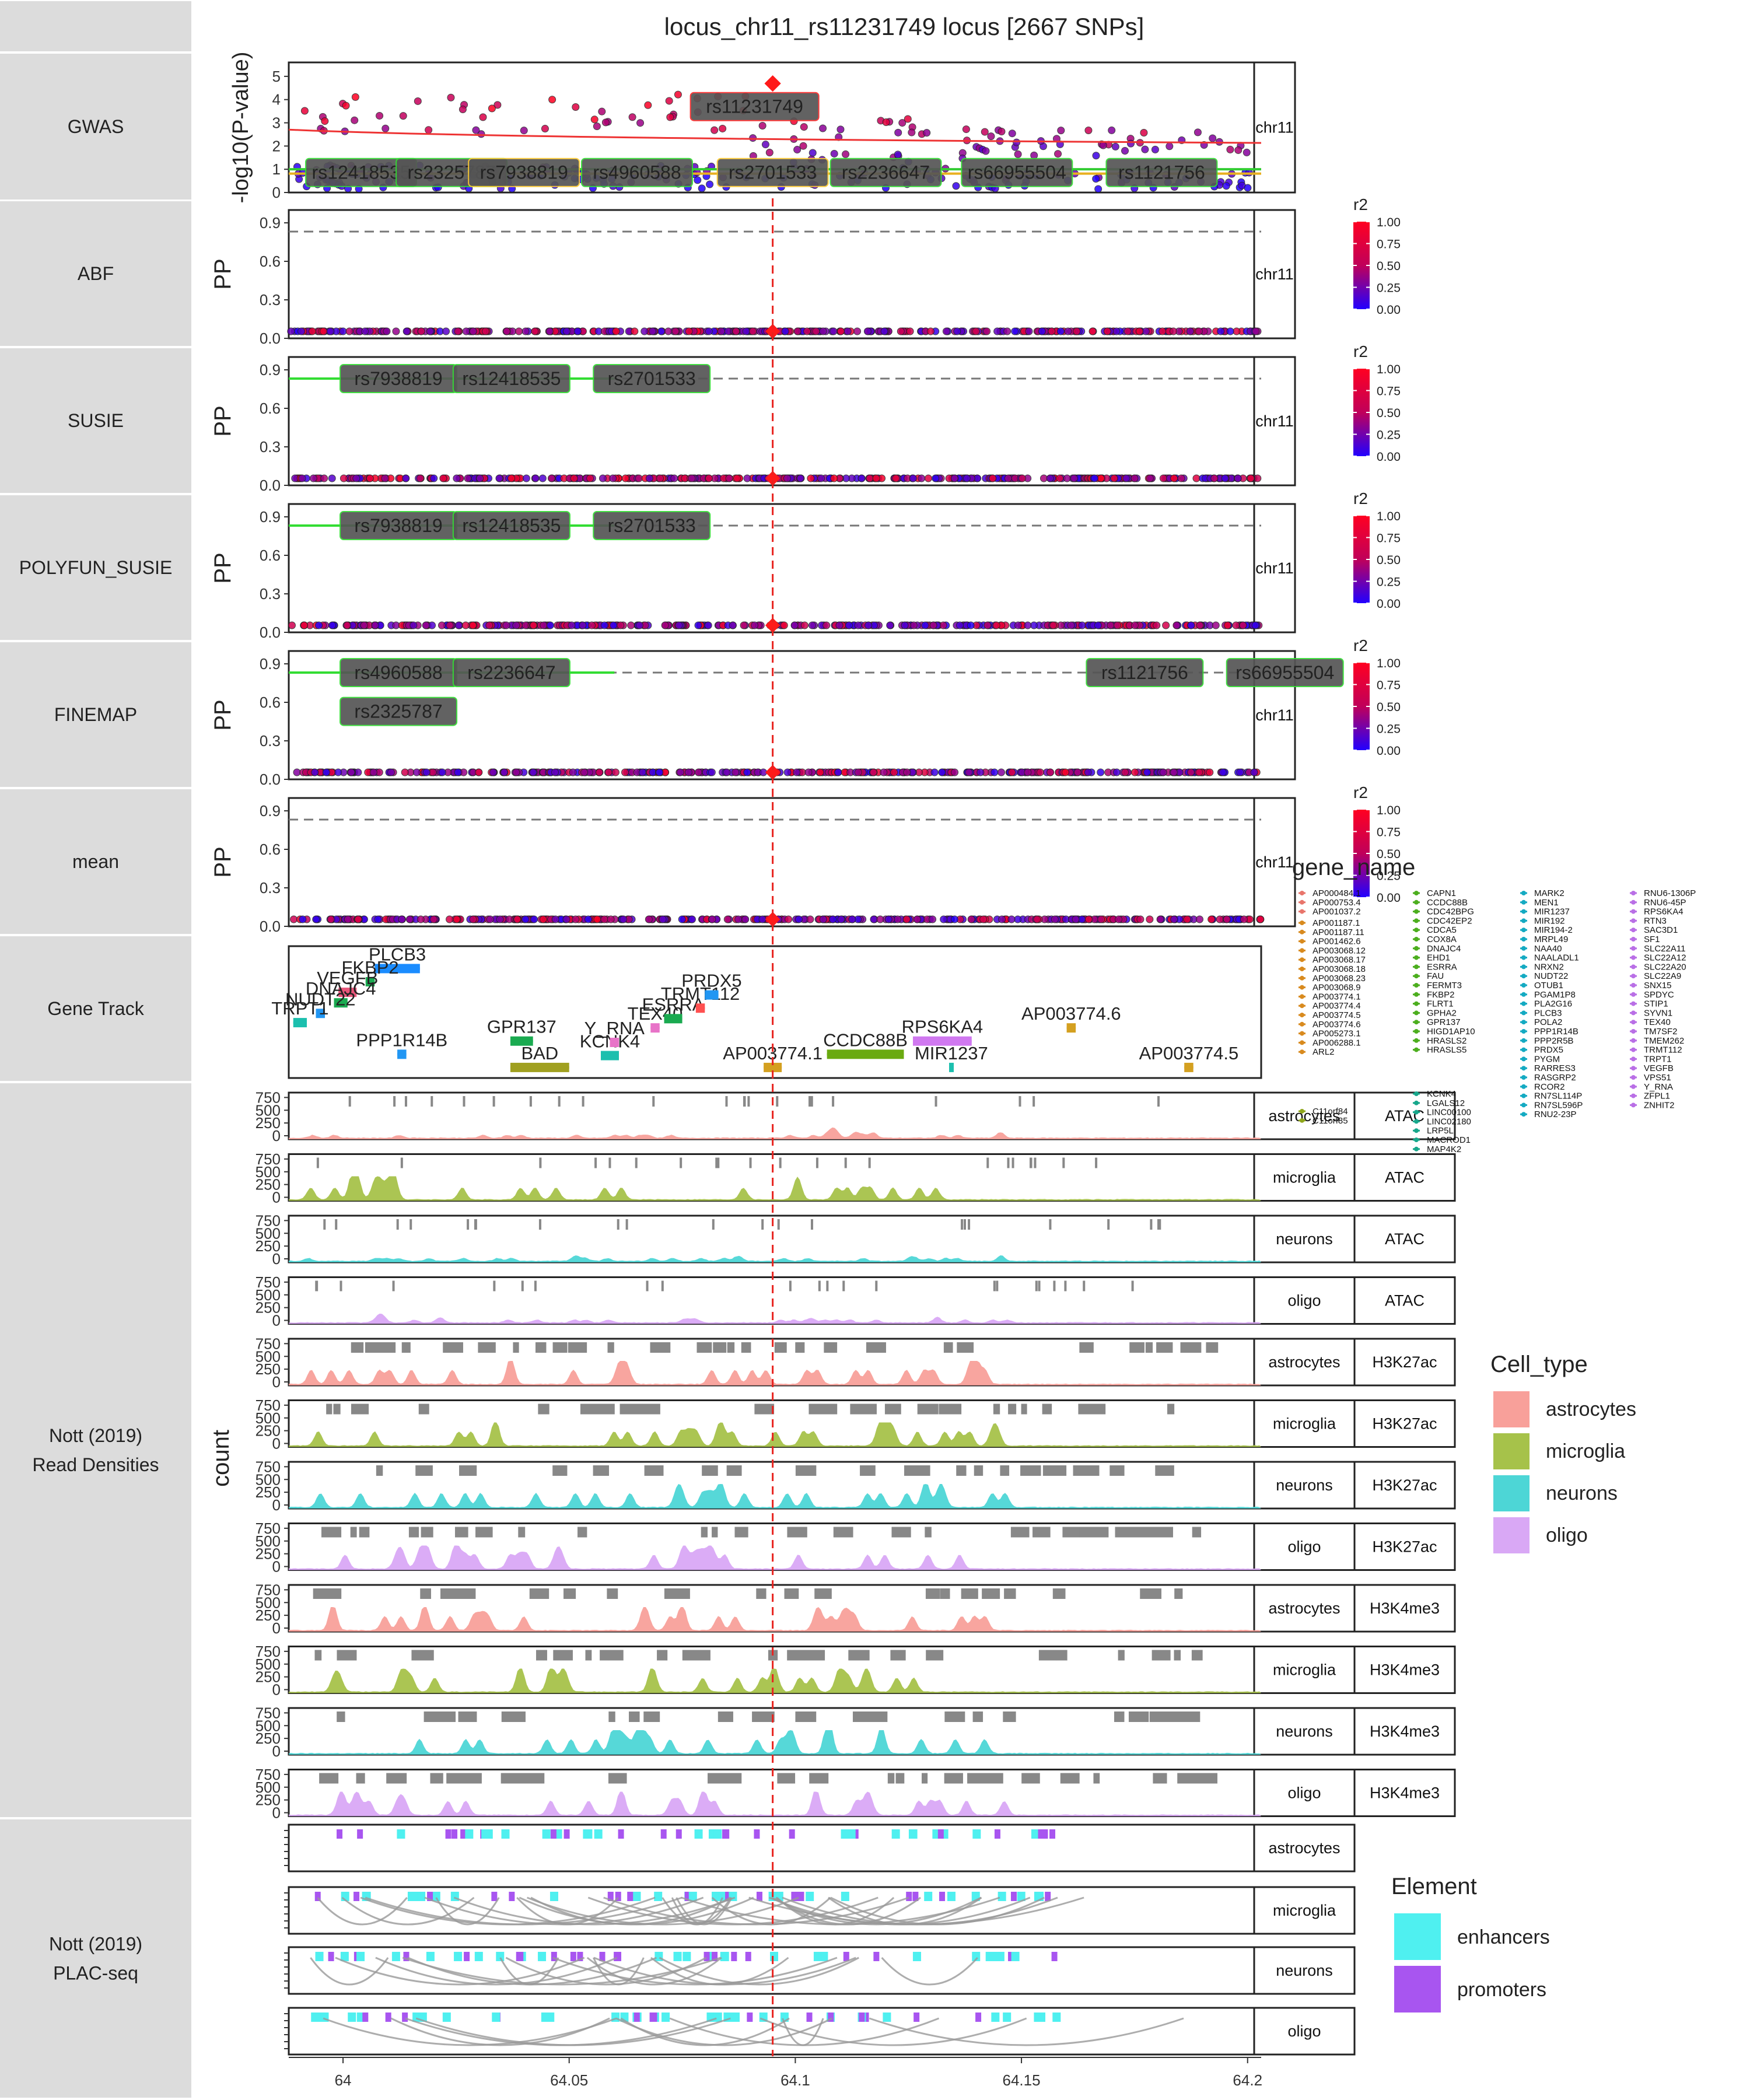 This screenshot has height=2100, width=1750. Describe the element at coordinates (1285, 673) in the screenshot. I see `pp-snp-label: rs66955504` at that location.